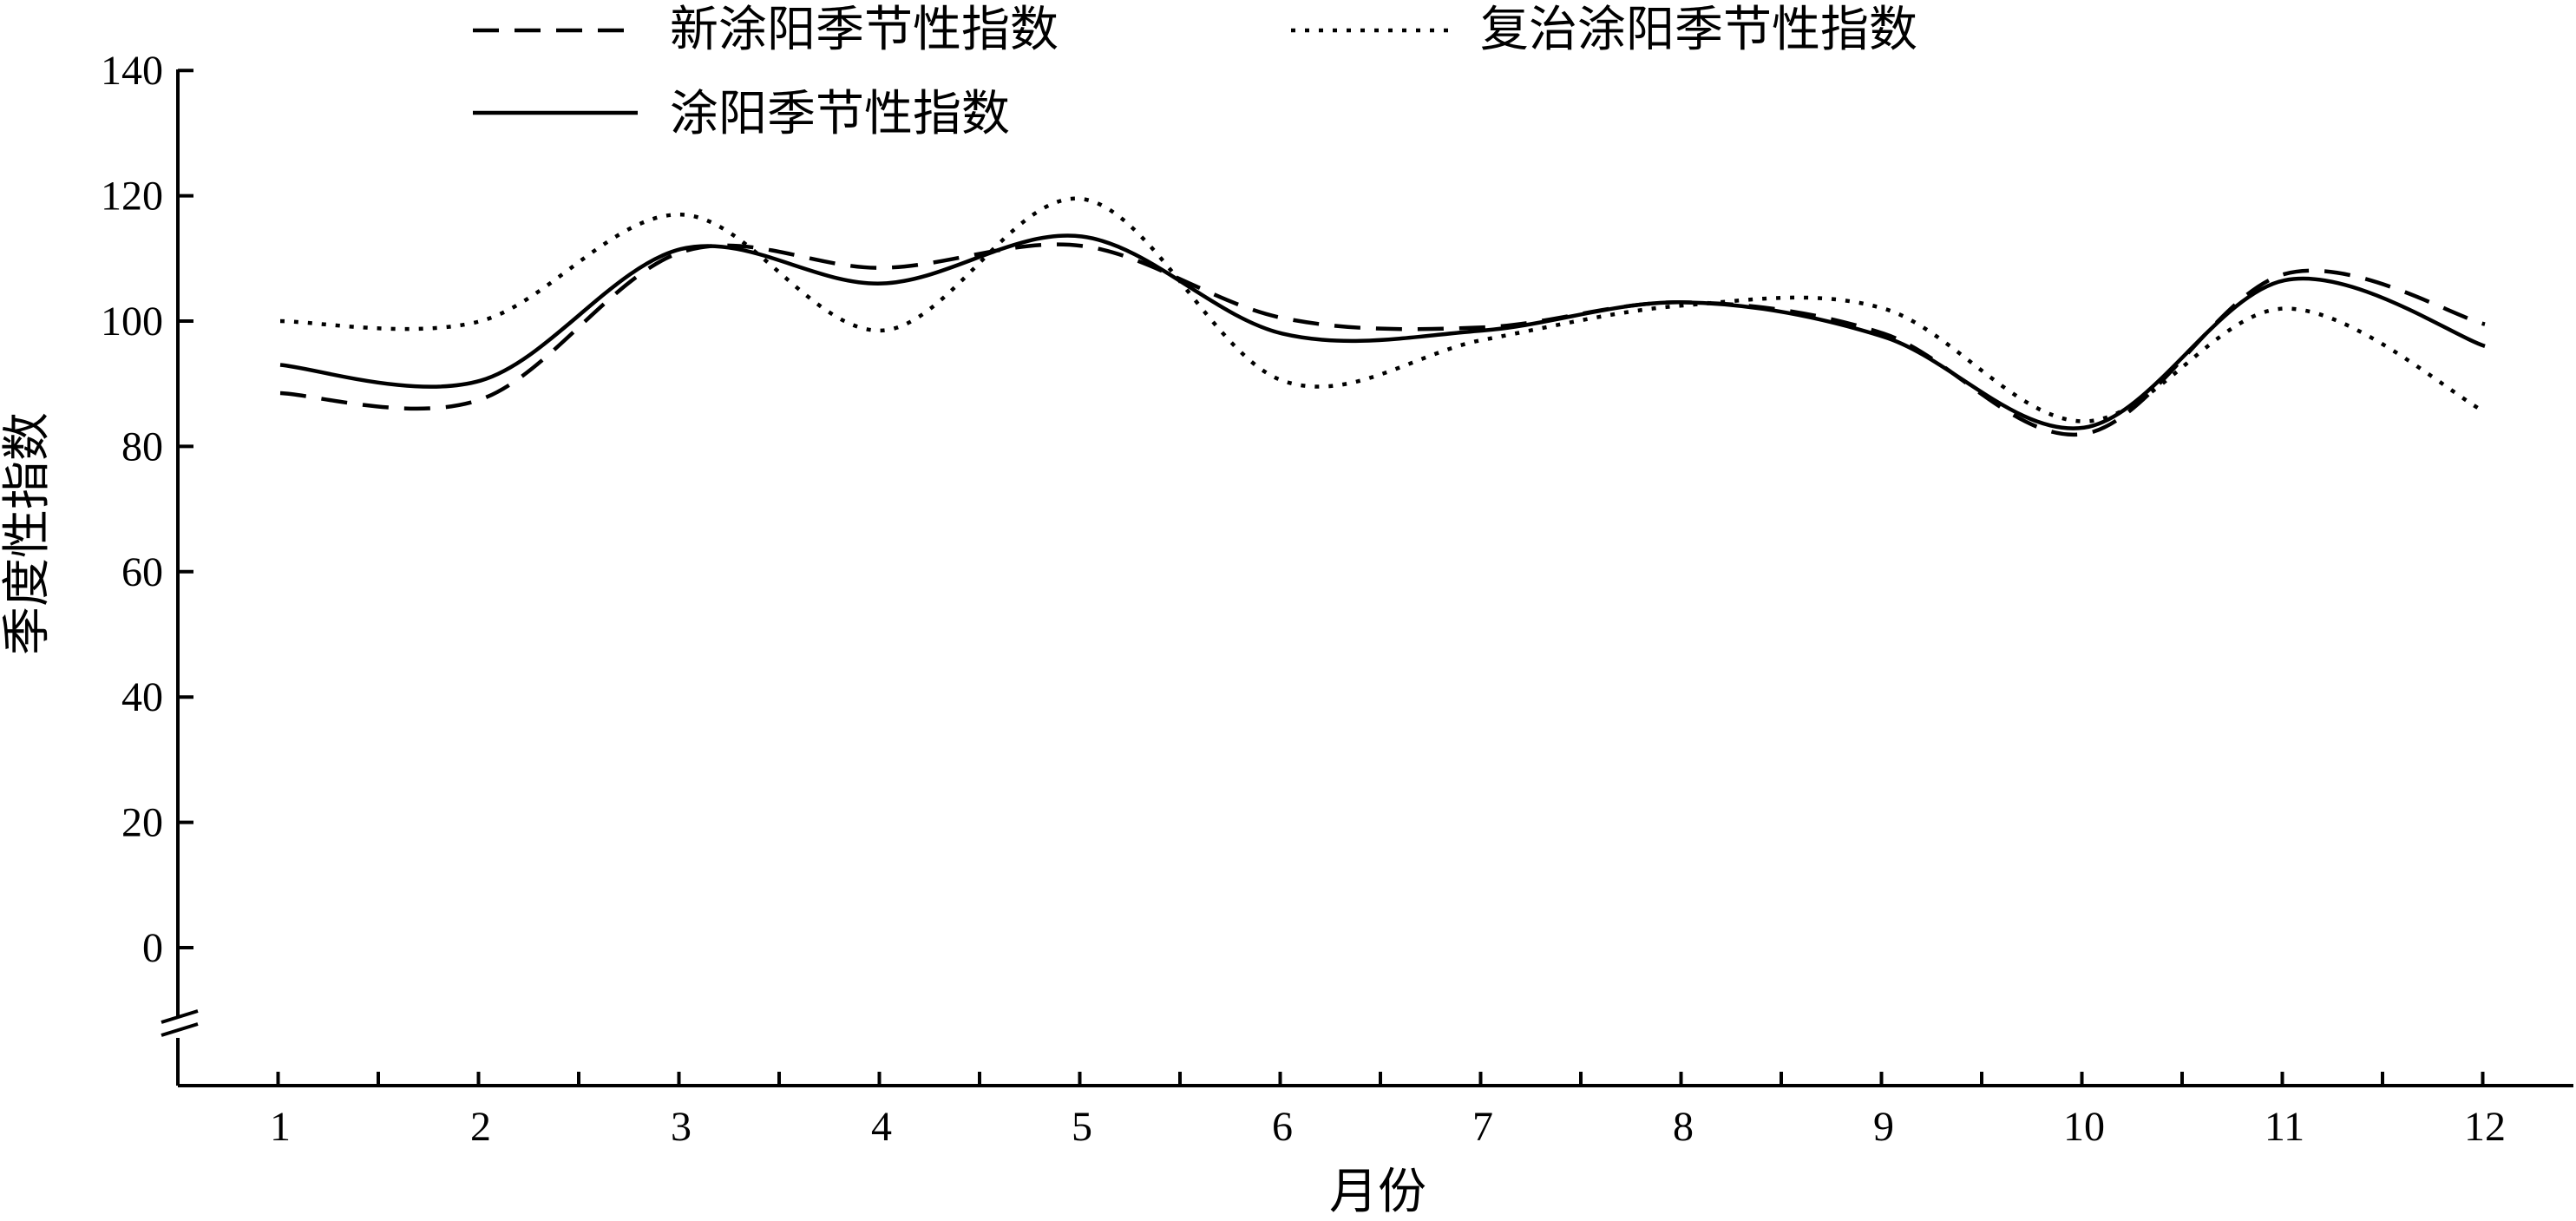 This screenshot has width=2576, height=1221. What do you see at coordinates (681, 1127) in the screenshot?
I see `x-tick-label: 3` at bounding box center [681, 1127].